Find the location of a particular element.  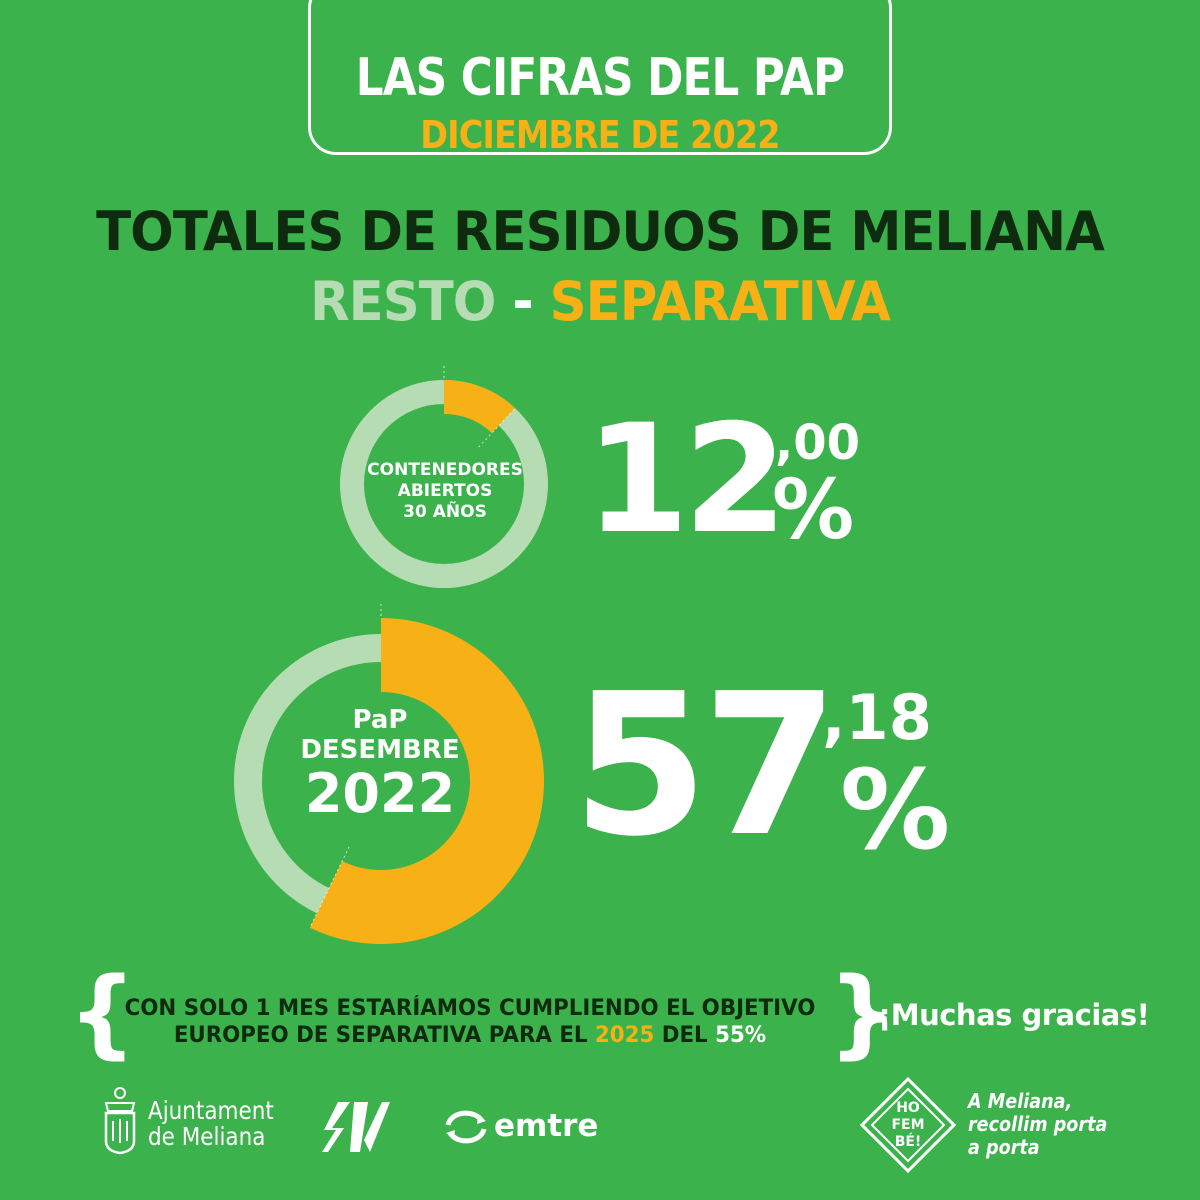

ajuntament-logo-text: Ajuntament de Meliana is located at coordinates (211, 1124).